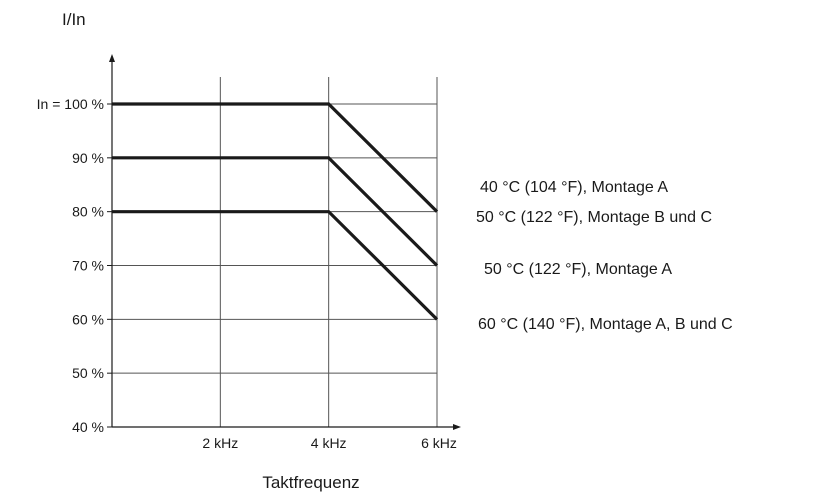 This screenshot has width=840, height=497. Describe the element at coordinates (310, 482) in the screenshot. I see `x-axis-title: Taktfrequenz` at that location.